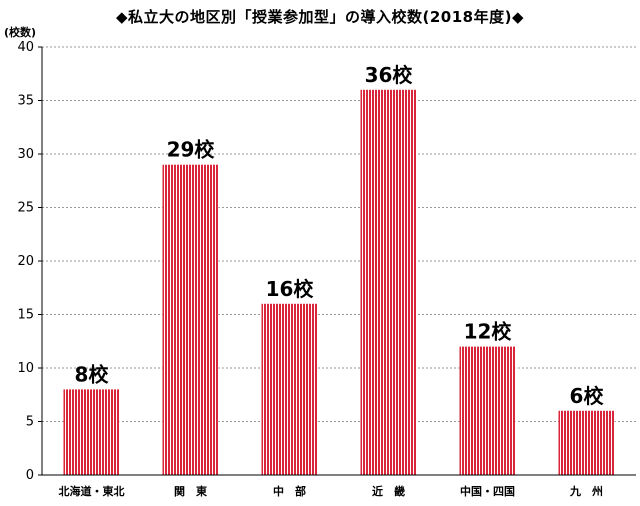 Image resolution: width=640 pixels, height=506 pixels. What do you see at coordinates (25, 154) in the screenshot?
I see `y-tick-label: 30` at bounding box center [25, 154].